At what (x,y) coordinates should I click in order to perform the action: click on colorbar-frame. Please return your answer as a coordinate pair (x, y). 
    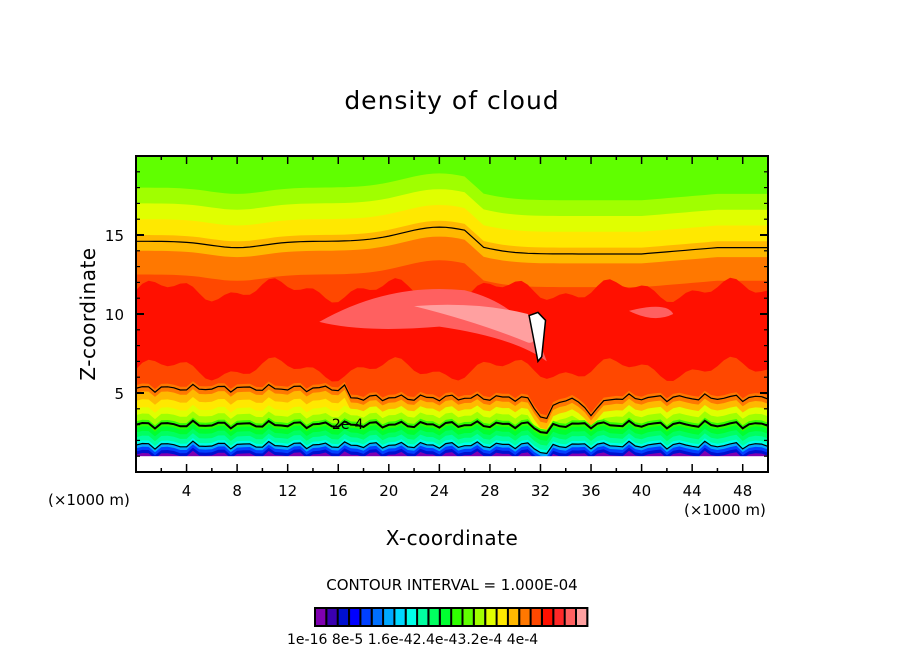
    Looking at the image, I should click on (451, 617).